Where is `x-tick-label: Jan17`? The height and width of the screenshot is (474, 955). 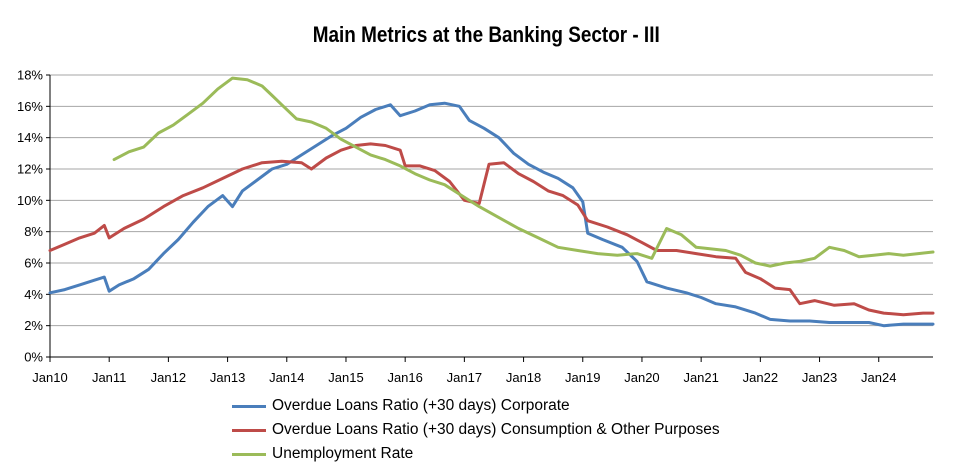
x-tick-label: Jan17 is located at coordinates (464, 377).